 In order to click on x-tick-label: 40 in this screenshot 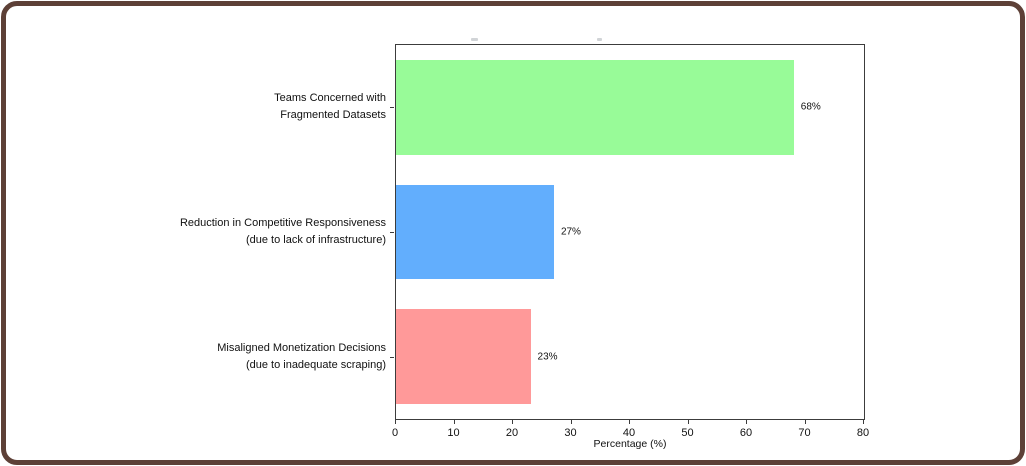, I will do `click(629, 433)`.